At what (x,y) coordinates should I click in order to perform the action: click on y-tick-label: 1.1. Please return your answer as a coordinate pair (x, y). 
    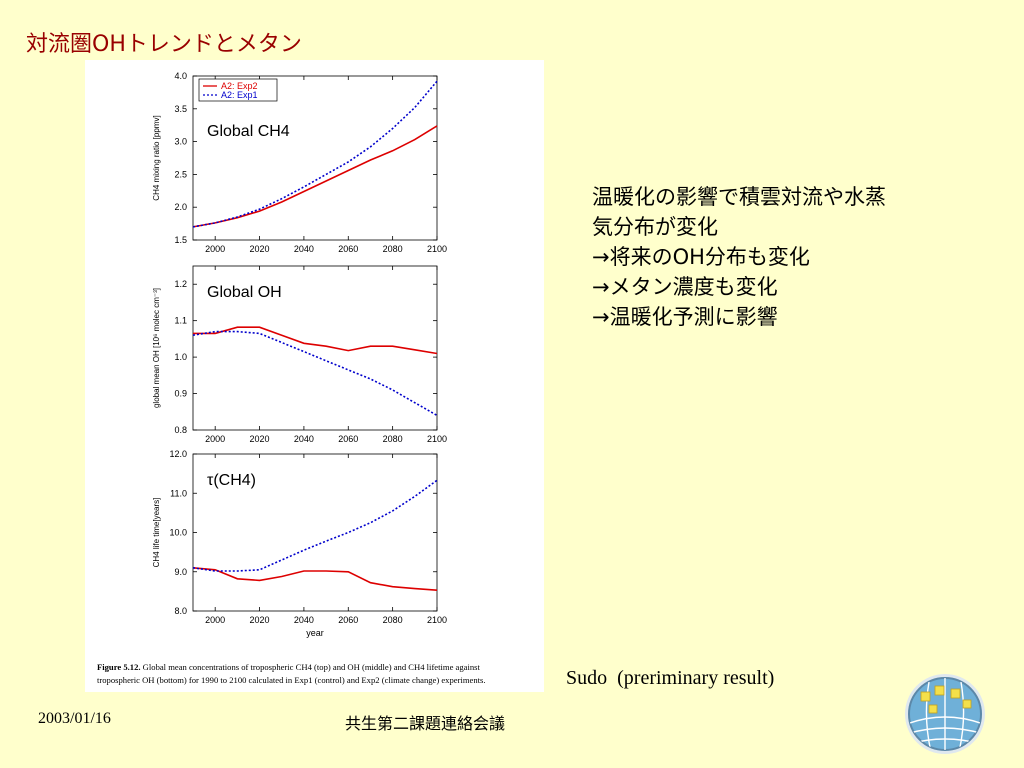
    Looking at the image, I should click on (180, 321).